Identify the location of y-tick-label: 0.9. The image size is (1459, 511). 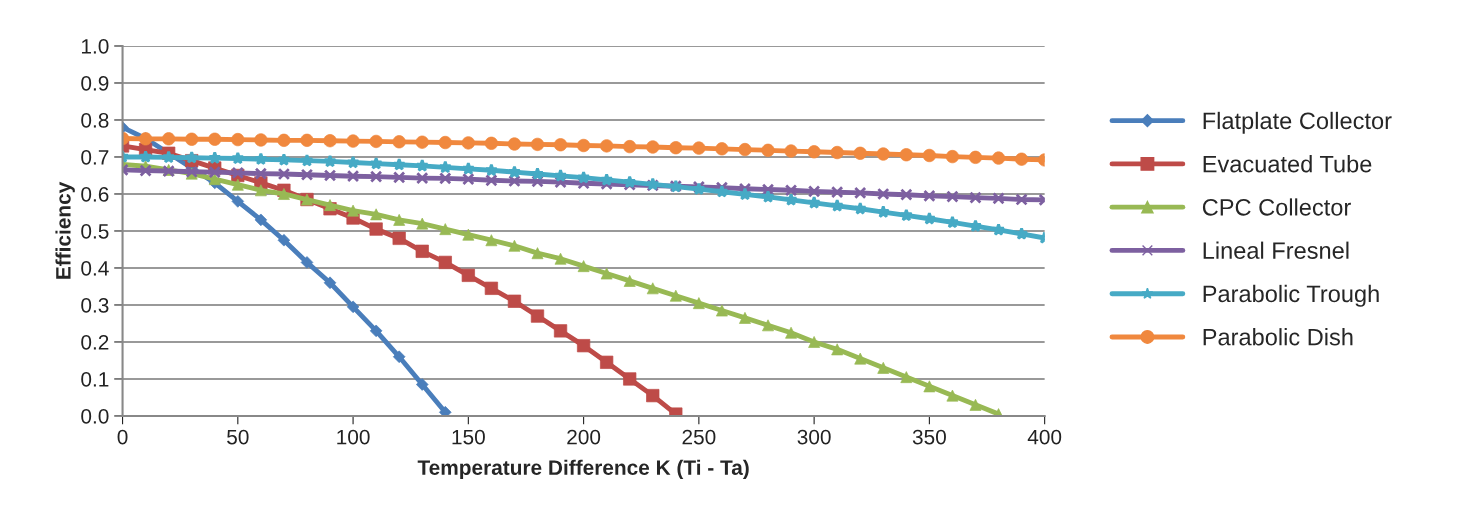
(95, 83).